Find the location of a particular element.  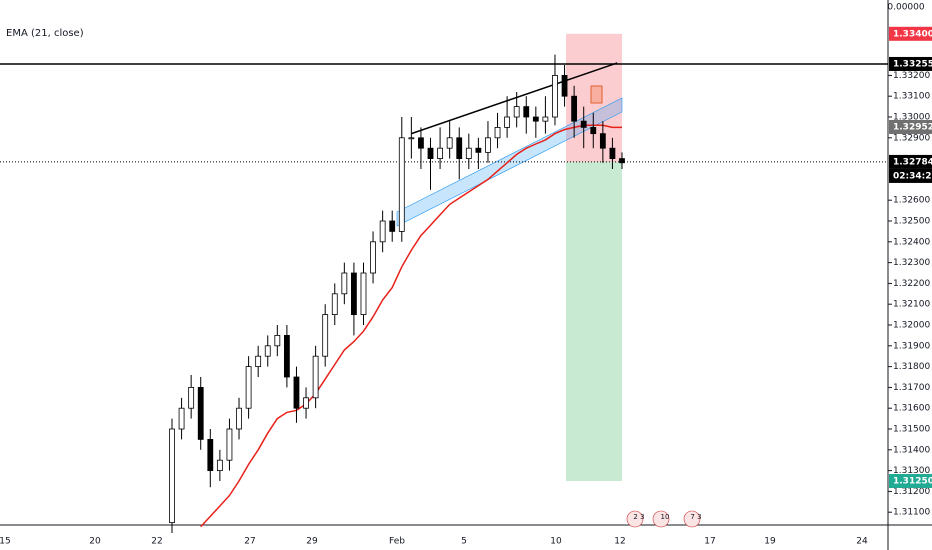

top-label: 0.00000 is located at coordinates (905, 8).